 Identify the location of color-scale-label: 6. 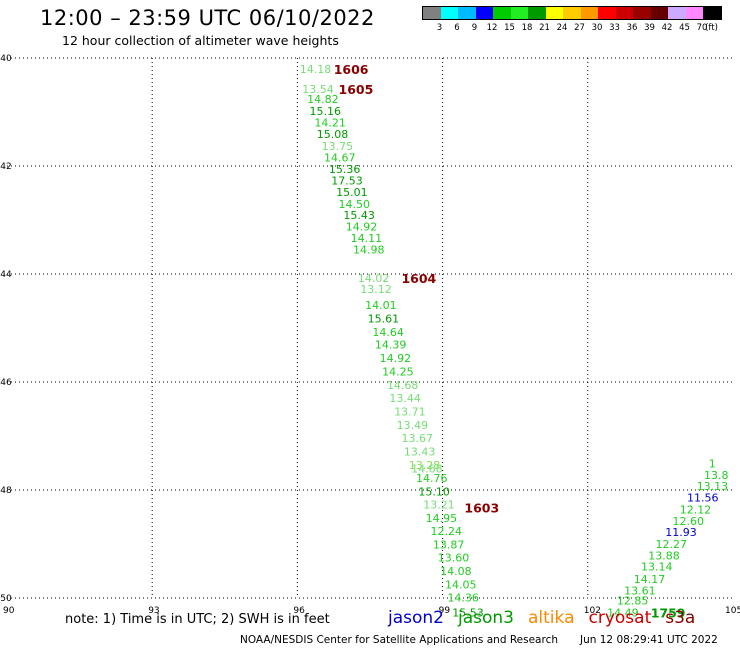
(457, 28).